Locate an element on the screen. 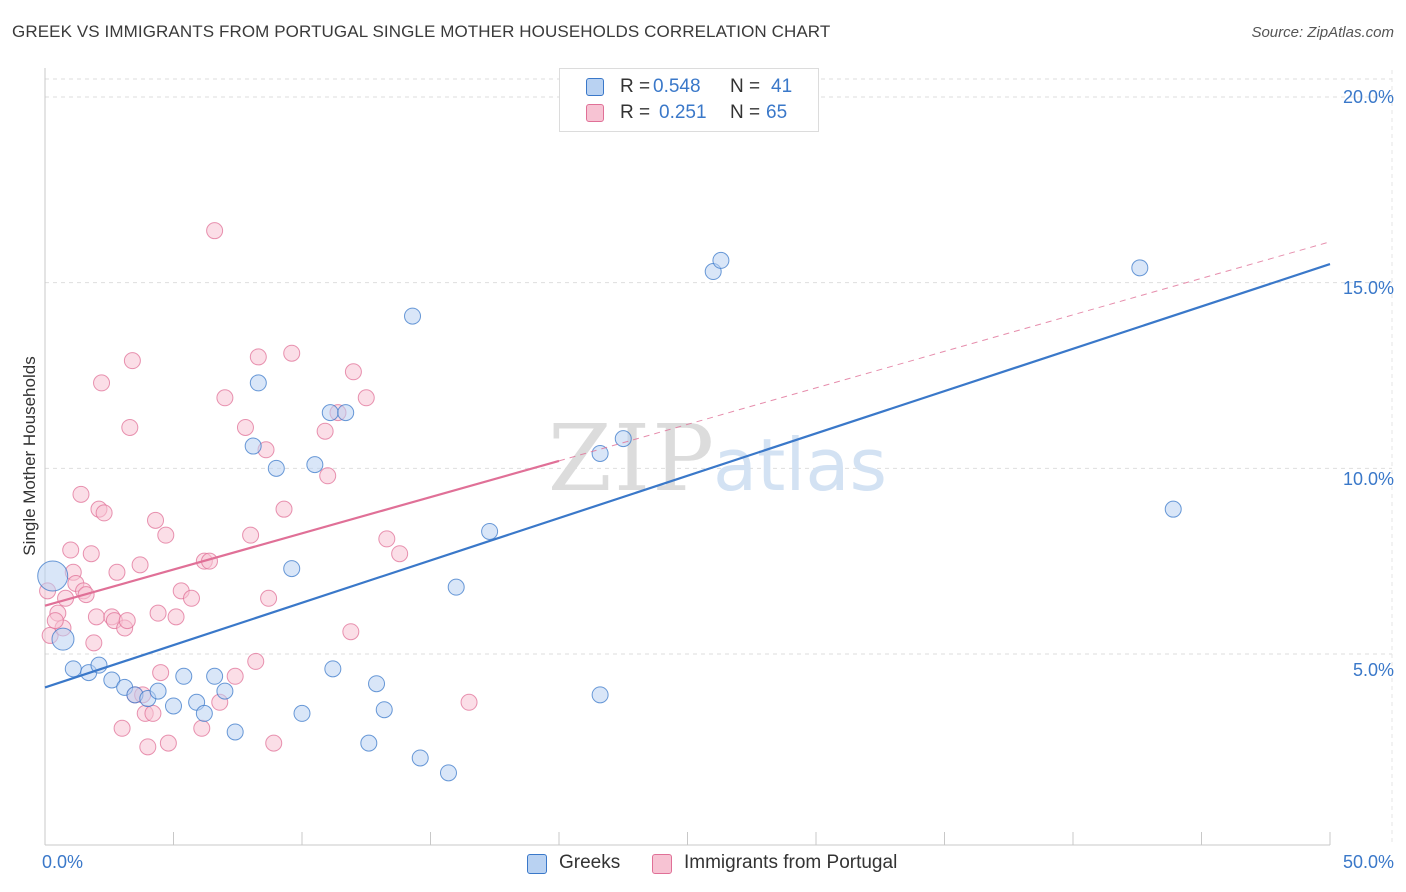 The width and height of the screenshot is (1406, 892). portugal-trend-line is located at coordinates (302, 533).